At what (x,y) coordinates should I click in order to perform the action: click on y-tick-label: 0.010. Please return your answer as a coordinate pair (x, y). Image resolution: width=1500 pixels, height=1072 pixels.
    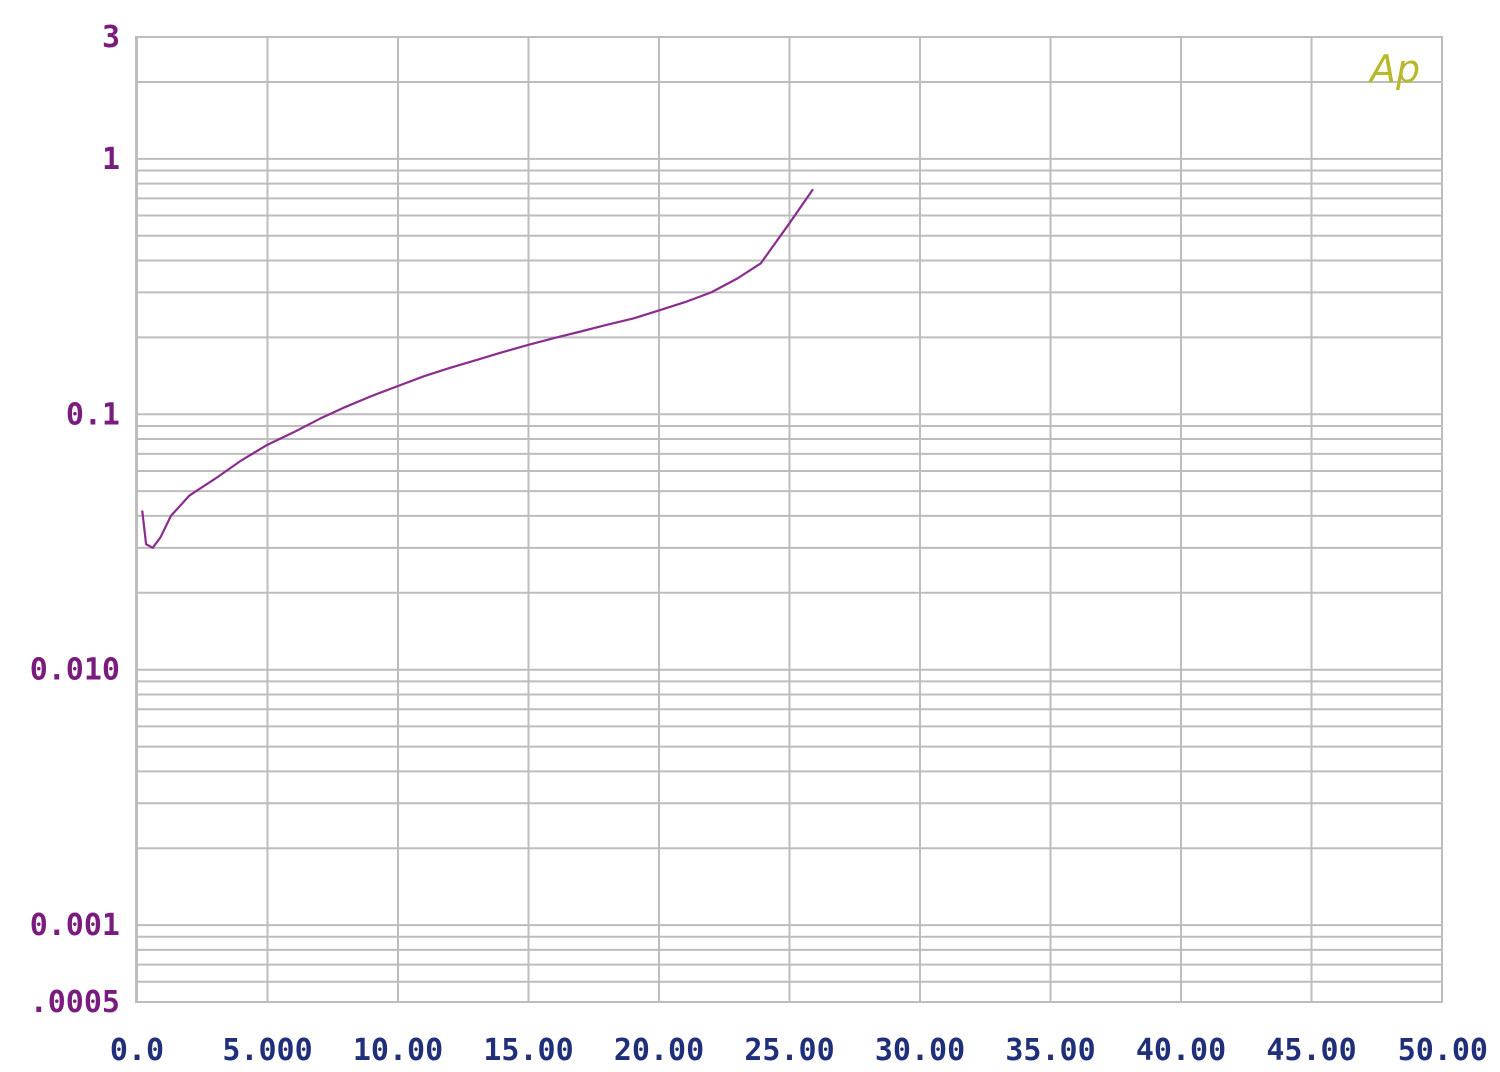
    Looking at the image, I should click on (75, 670).